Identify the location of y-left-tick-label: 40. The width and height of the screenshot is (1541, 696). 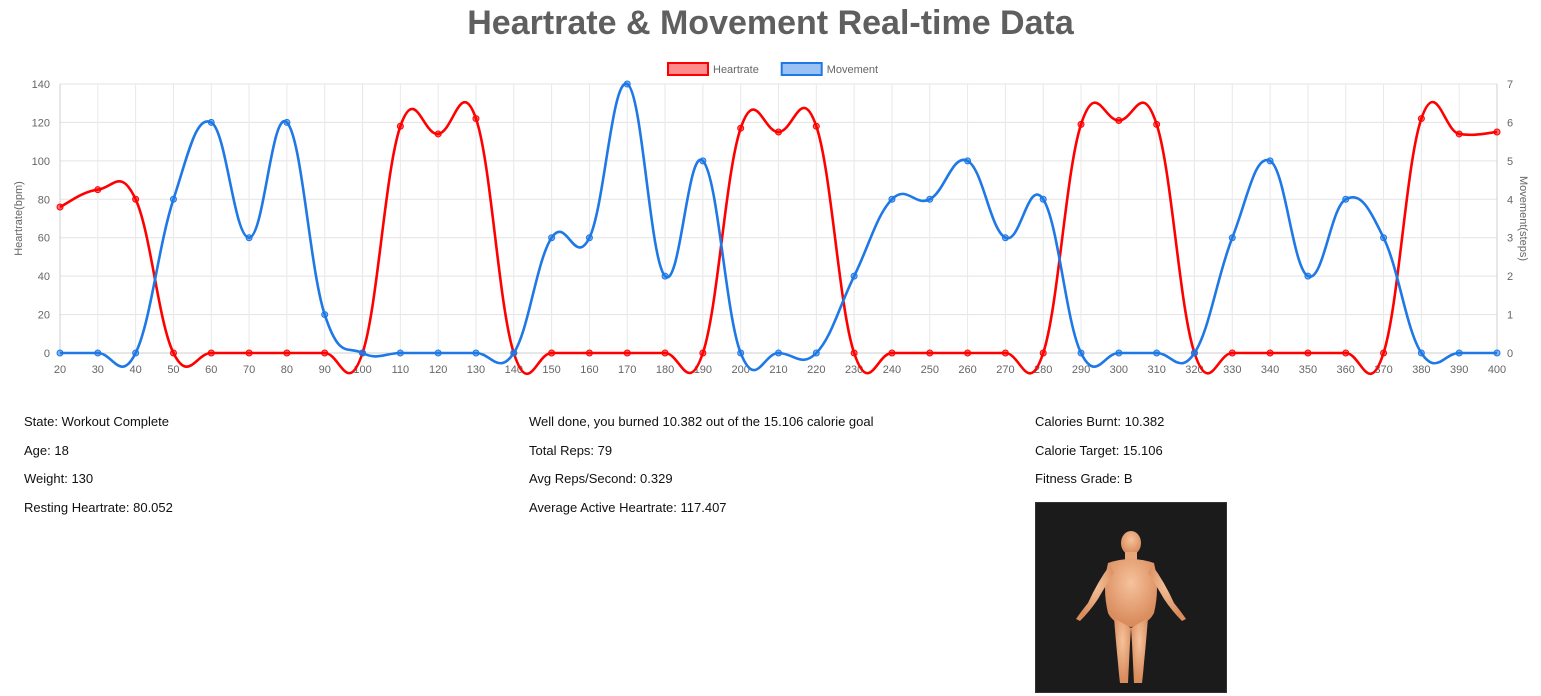
(44, 277).